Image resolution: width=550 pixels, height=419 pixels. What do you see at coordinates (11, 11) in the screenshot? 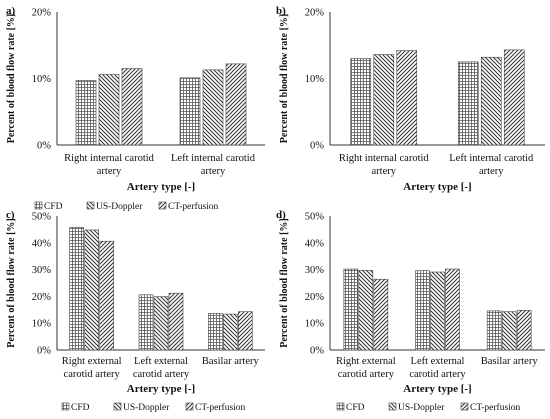
I see `panel-label: a)` at bounding box center [11, 11].